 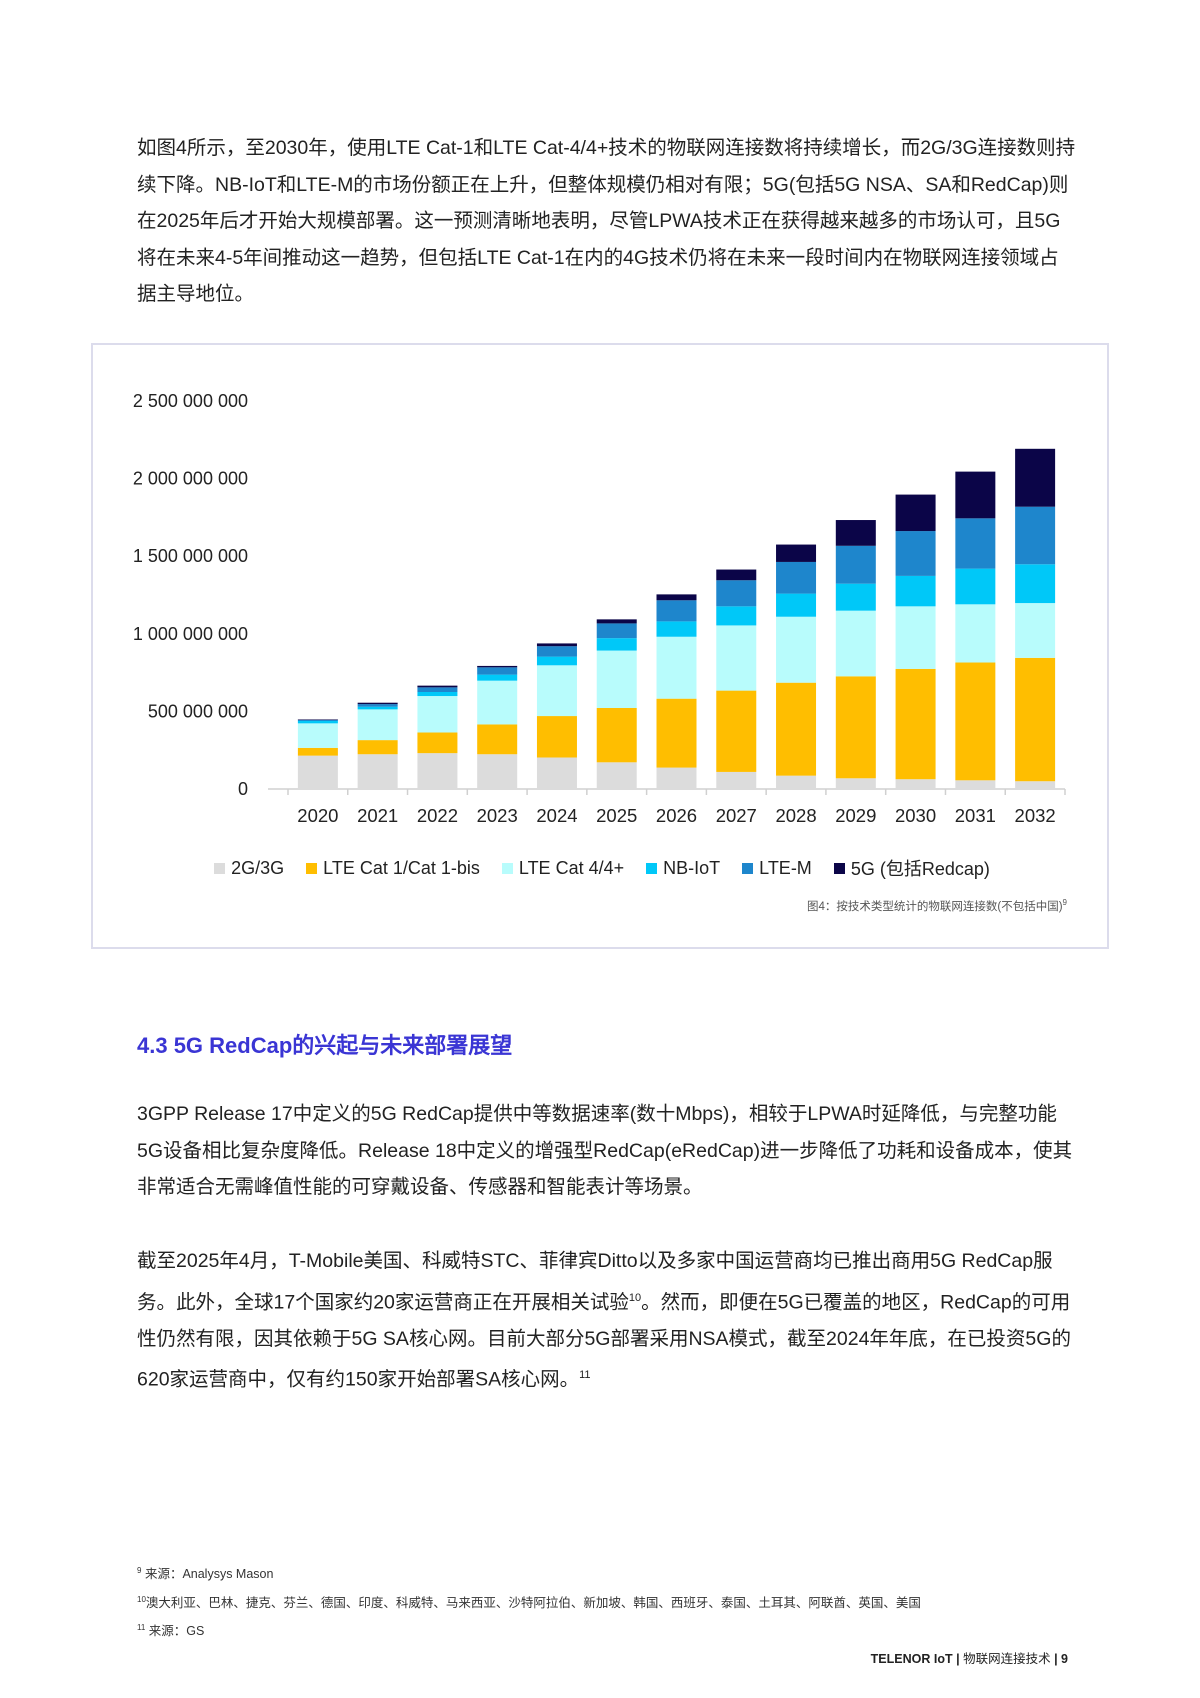 I want to click on legend-item: LTE Cat 1/Cat 1-bis, so click(x=393, y=868).